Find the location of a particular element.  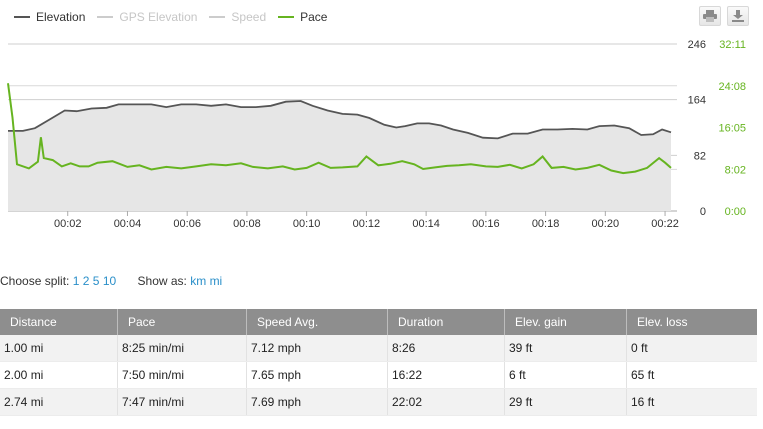

cell-pace: 7:47 min/mi is located at coordinates (182, 402).